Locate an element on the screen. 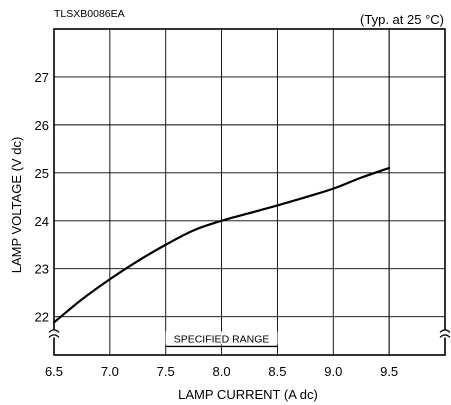 The image size is (451, 405). y-tick-label: 27 is located at coordinates (42, 77).